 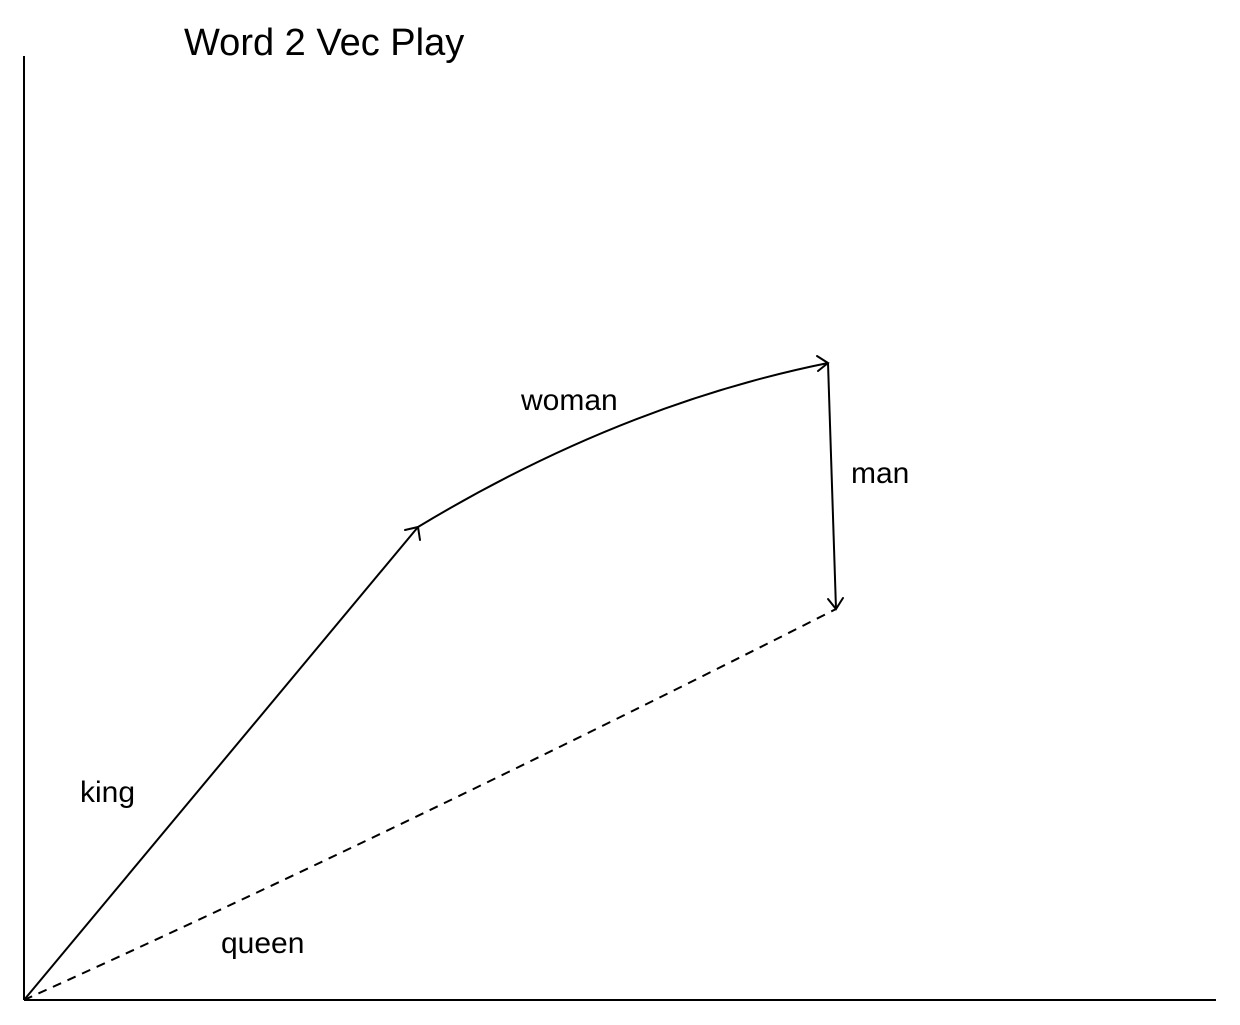 What do you see at coordinates (262, 943) in the screenshot?
I see `queen-label: queen` at bounding box center [262, 943].